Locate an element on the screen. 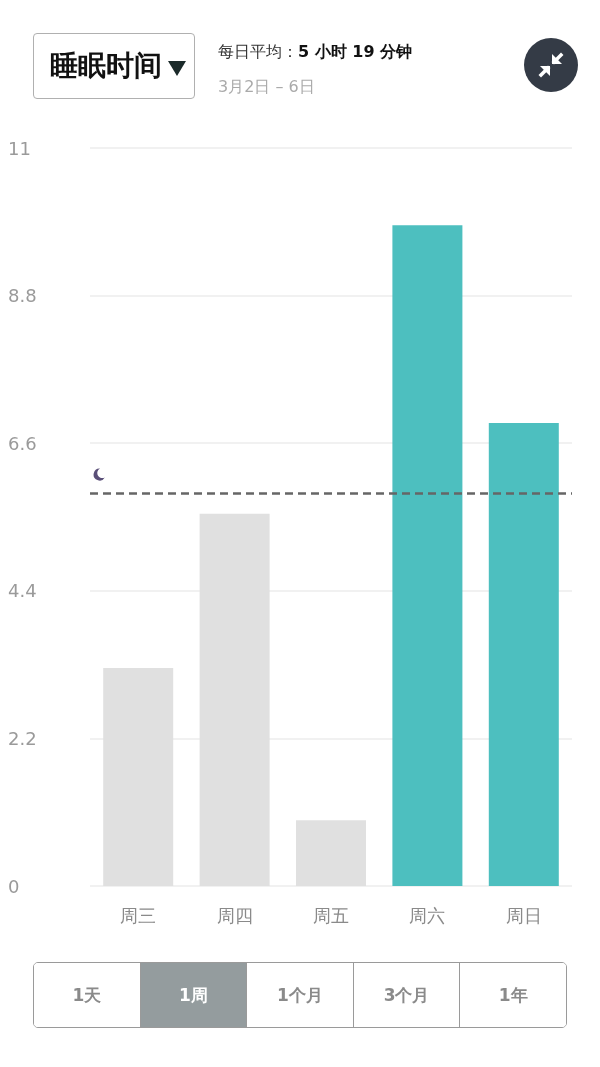 The height and width of the screenshot is (1067, 600). text: 3月2日 – 6日 is located at coordinates (266, 87).